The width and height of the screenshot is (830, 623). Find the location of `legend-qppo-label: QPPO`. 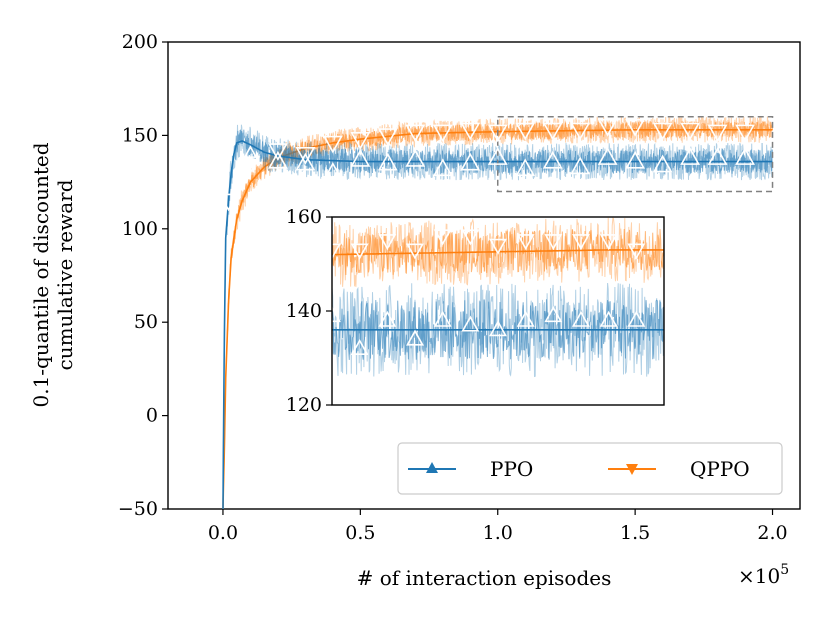

legend-qppo-label: QPPO is located at coordinates (720, 469).